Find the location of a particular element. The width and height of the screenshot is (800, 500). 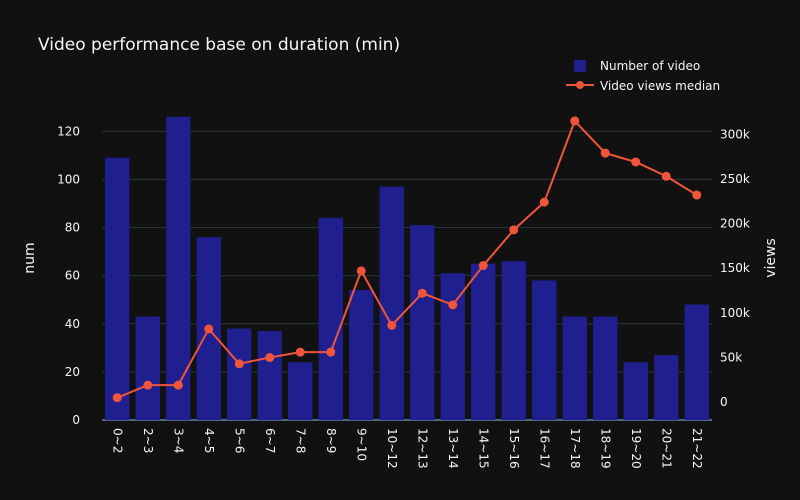

x-tick-label: 9~10 is located at coordinates (361, 444).